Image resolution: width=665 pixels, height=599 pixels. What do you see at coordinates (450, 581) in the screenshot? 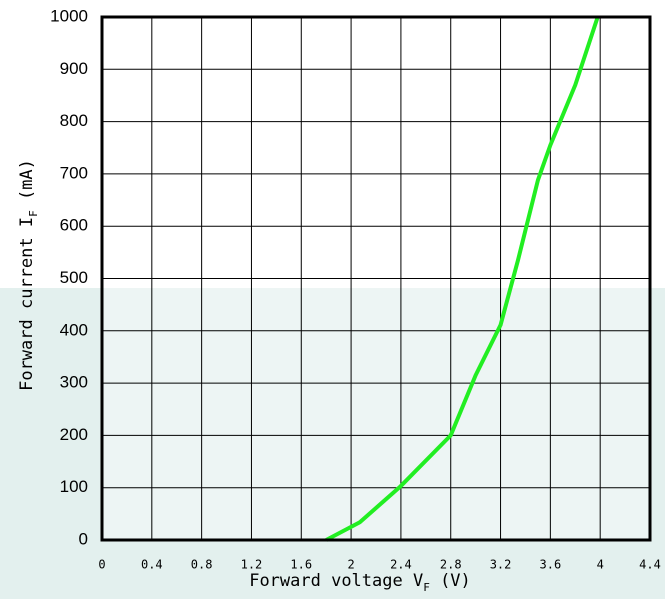
I see `x-label-unit: (V)` at bounding box center [450, 581].